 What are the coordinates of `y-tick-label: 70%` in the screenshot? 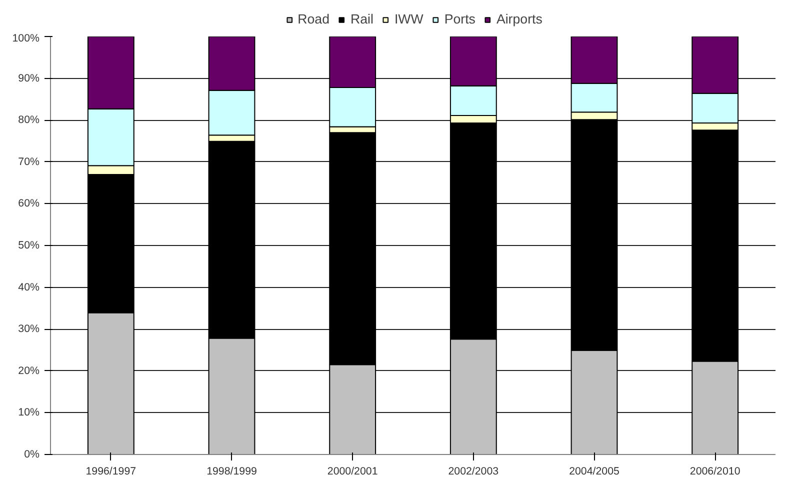 It's located at (29, 162).